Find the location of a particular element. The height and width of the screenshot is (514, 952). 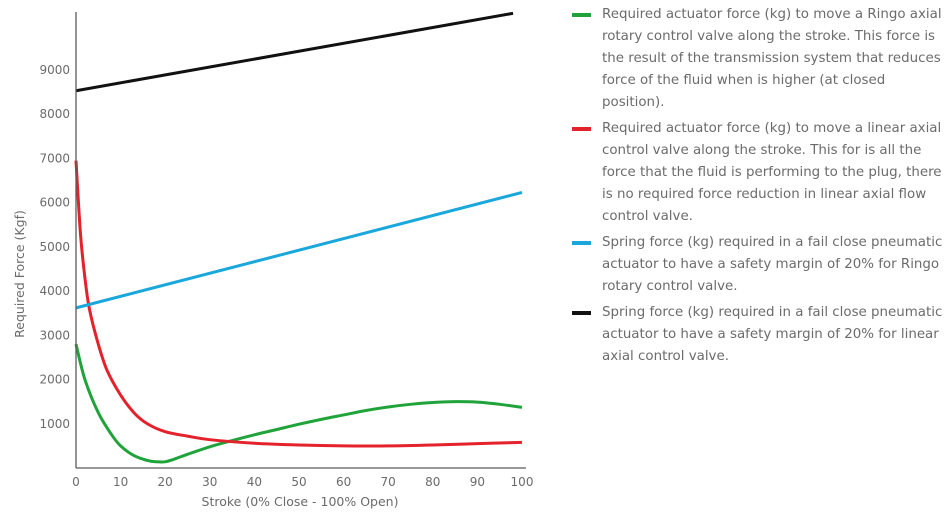

x-tick-label: 100 is located at coordinates (522, 482).